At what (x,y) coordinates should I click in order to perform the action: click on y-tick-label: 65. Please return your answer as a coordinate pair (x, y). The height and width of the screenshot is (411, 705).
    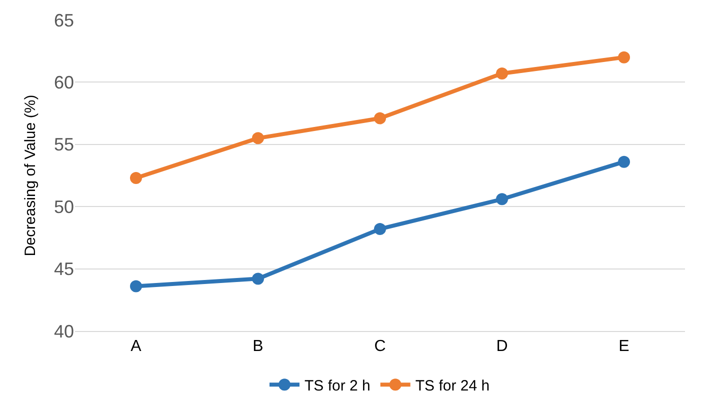
    Looking at the image, I should click on (64, 20).